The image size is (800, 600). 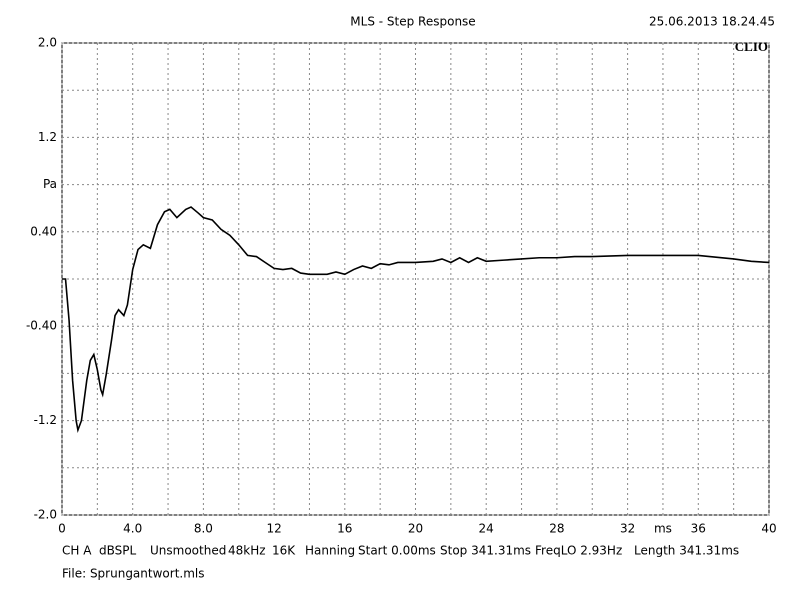 What do you see at coordinates (330, 551) in the screenshot?
I see `setting-label: Hanning` at bounding box center [330, 551].